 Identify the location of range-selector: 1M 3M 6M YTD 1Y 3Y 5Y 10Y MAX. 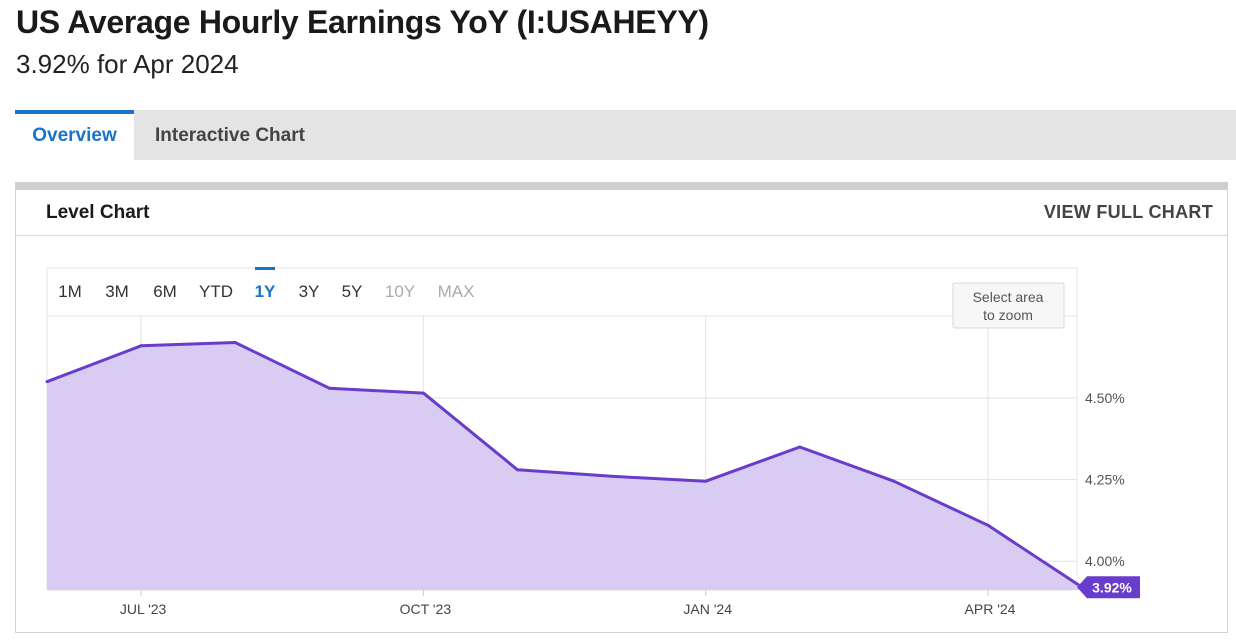
(562, 292).